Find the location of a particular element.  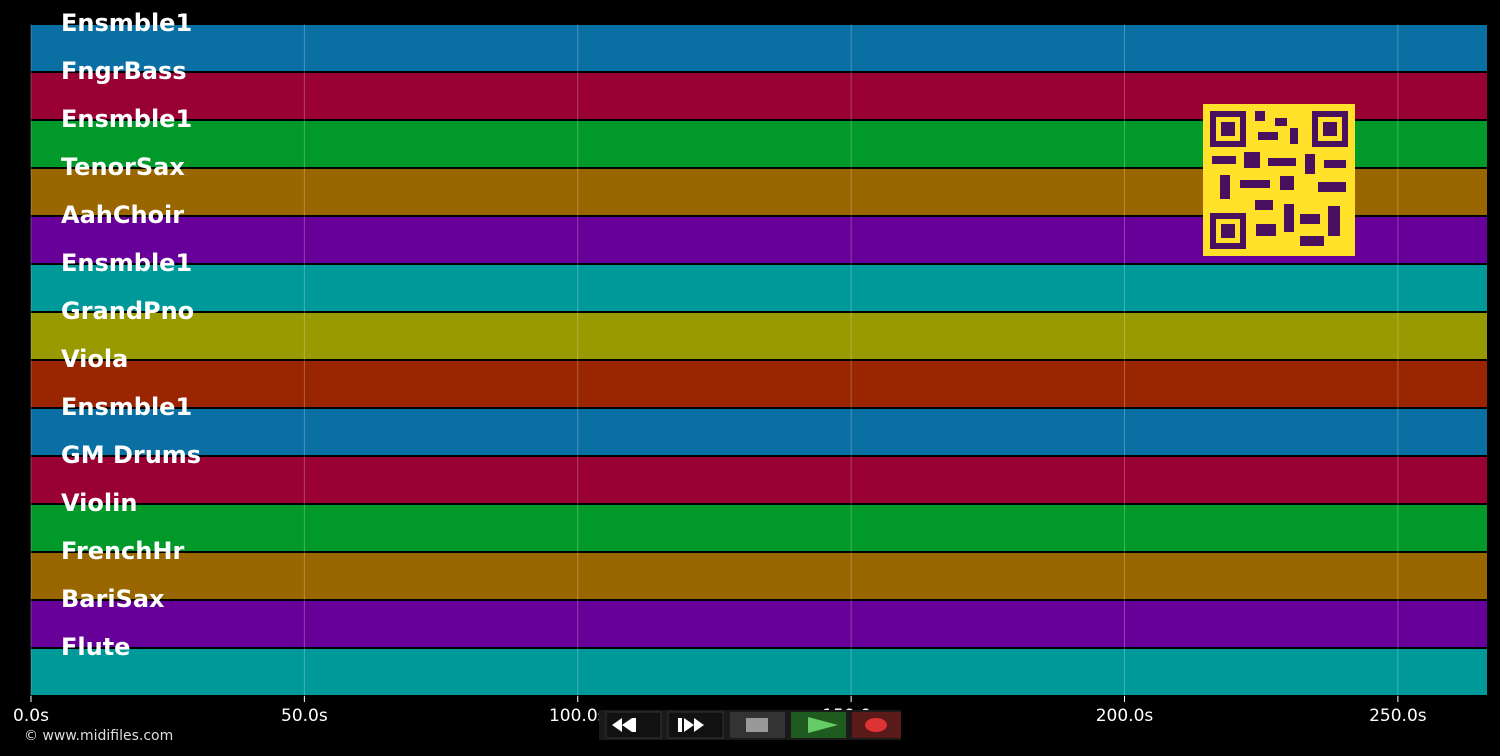

track-name: FngrBass is located at coordinates (124, 71).